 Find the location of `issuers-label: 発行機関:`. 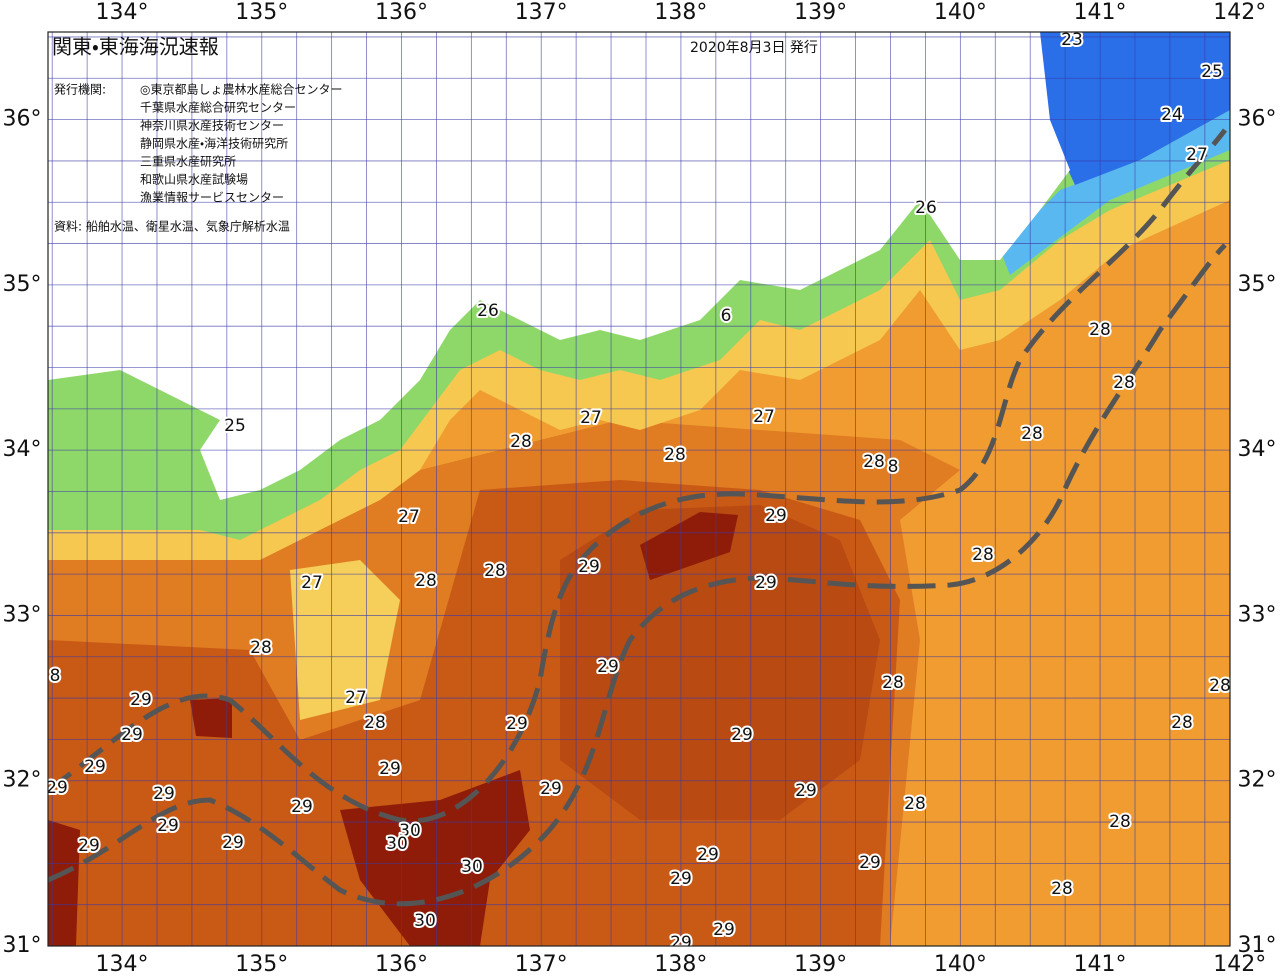

issuers-label: 発行機関: is located at coordinates (80, 90).